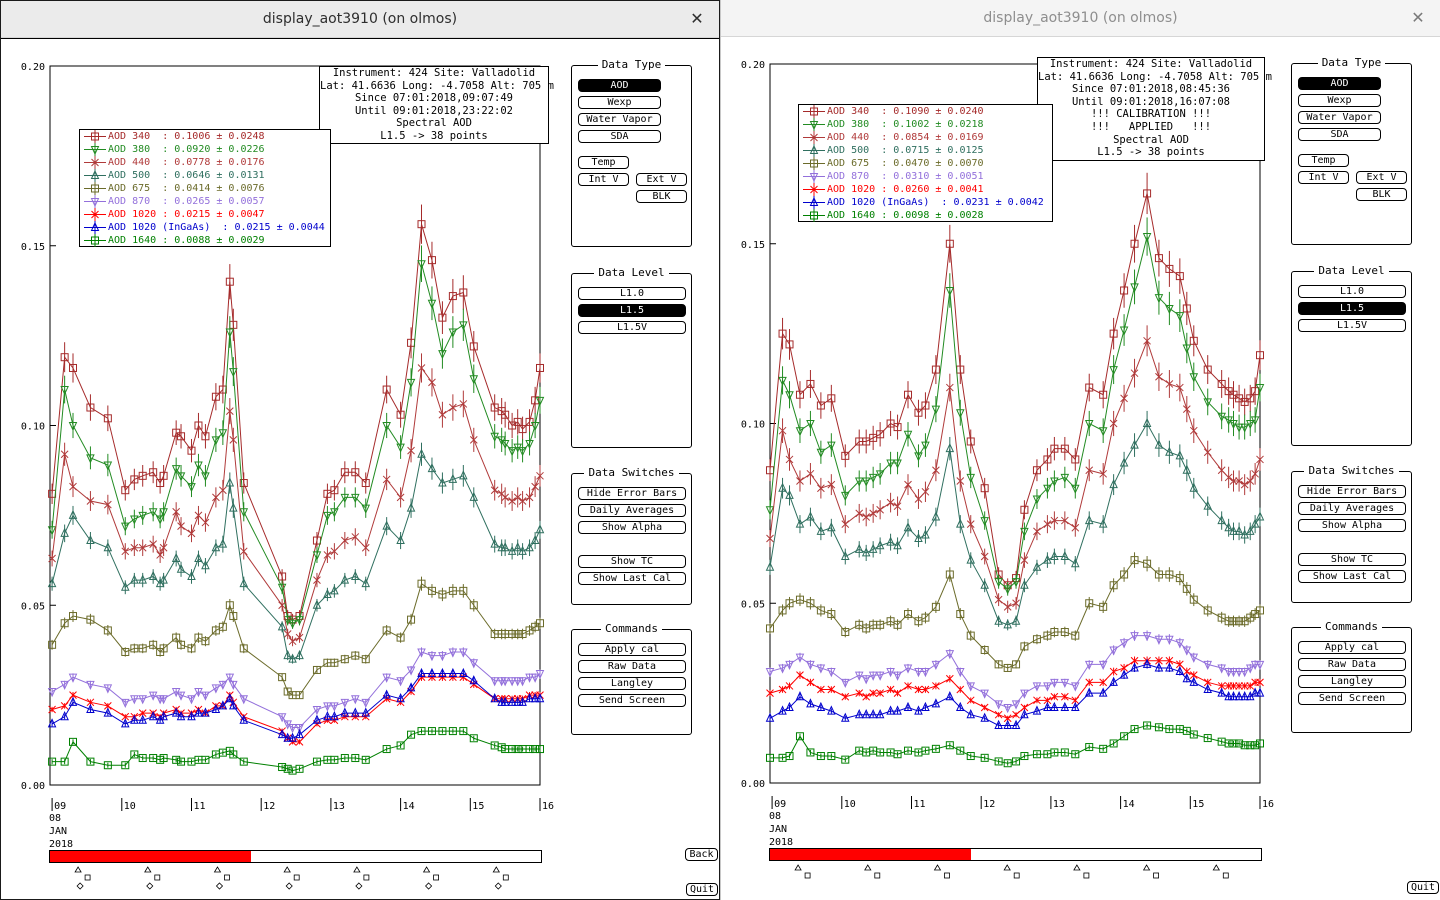 This screenshot has width=1440, height=900. Describe the element at coordinates (926, 111) in the screenshot. I see `legend-stat: : 0.1090 ± 0.0240` at that location.